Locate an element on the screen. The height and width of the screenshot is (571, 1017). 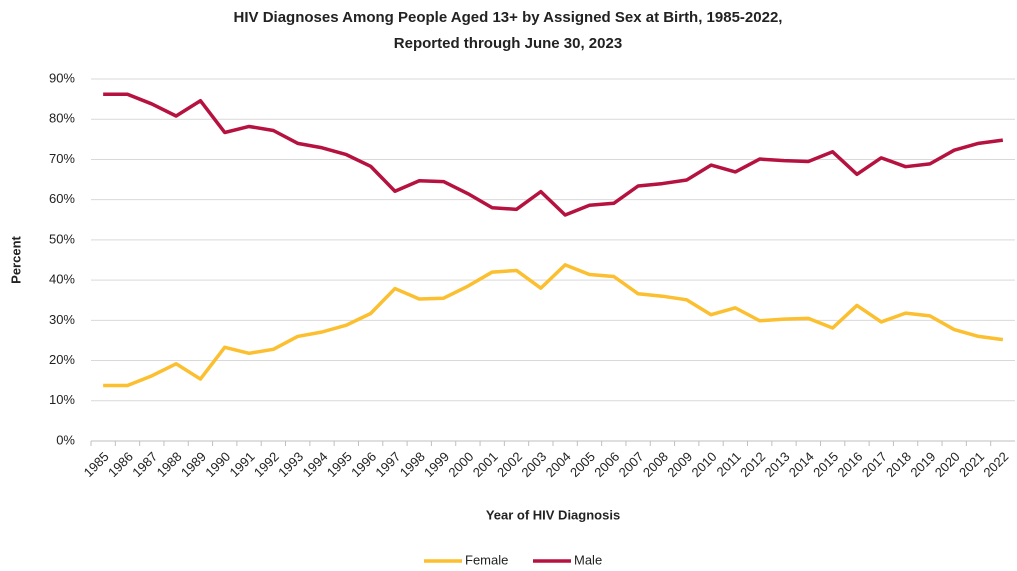
x-tick-label: 1988 is located at coordinates (169, 464).